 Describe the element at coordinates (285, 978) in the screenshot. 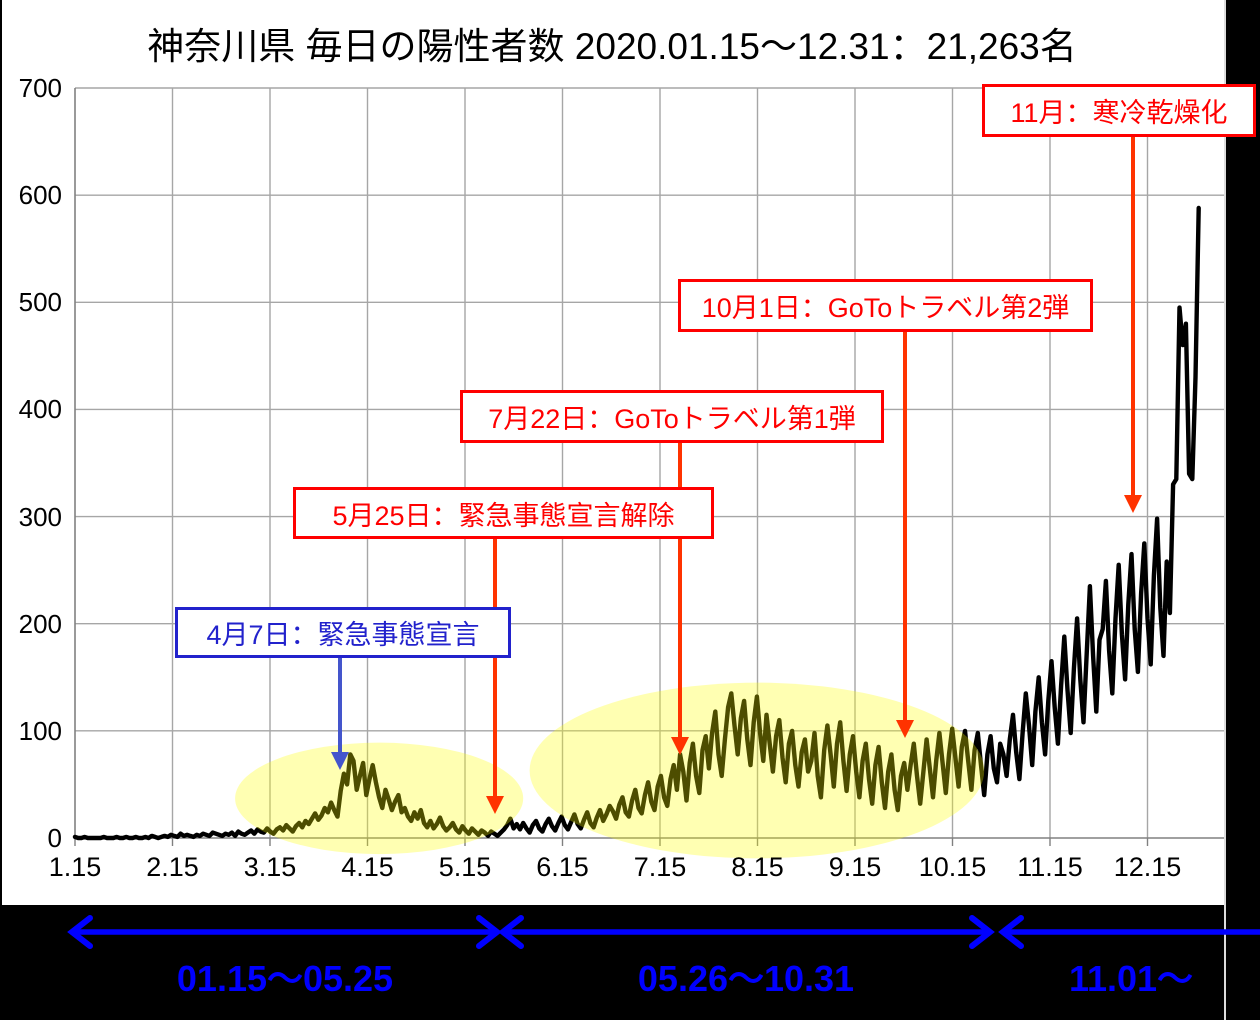

I see `period-label-1: 01.15〜05.25` at that location.